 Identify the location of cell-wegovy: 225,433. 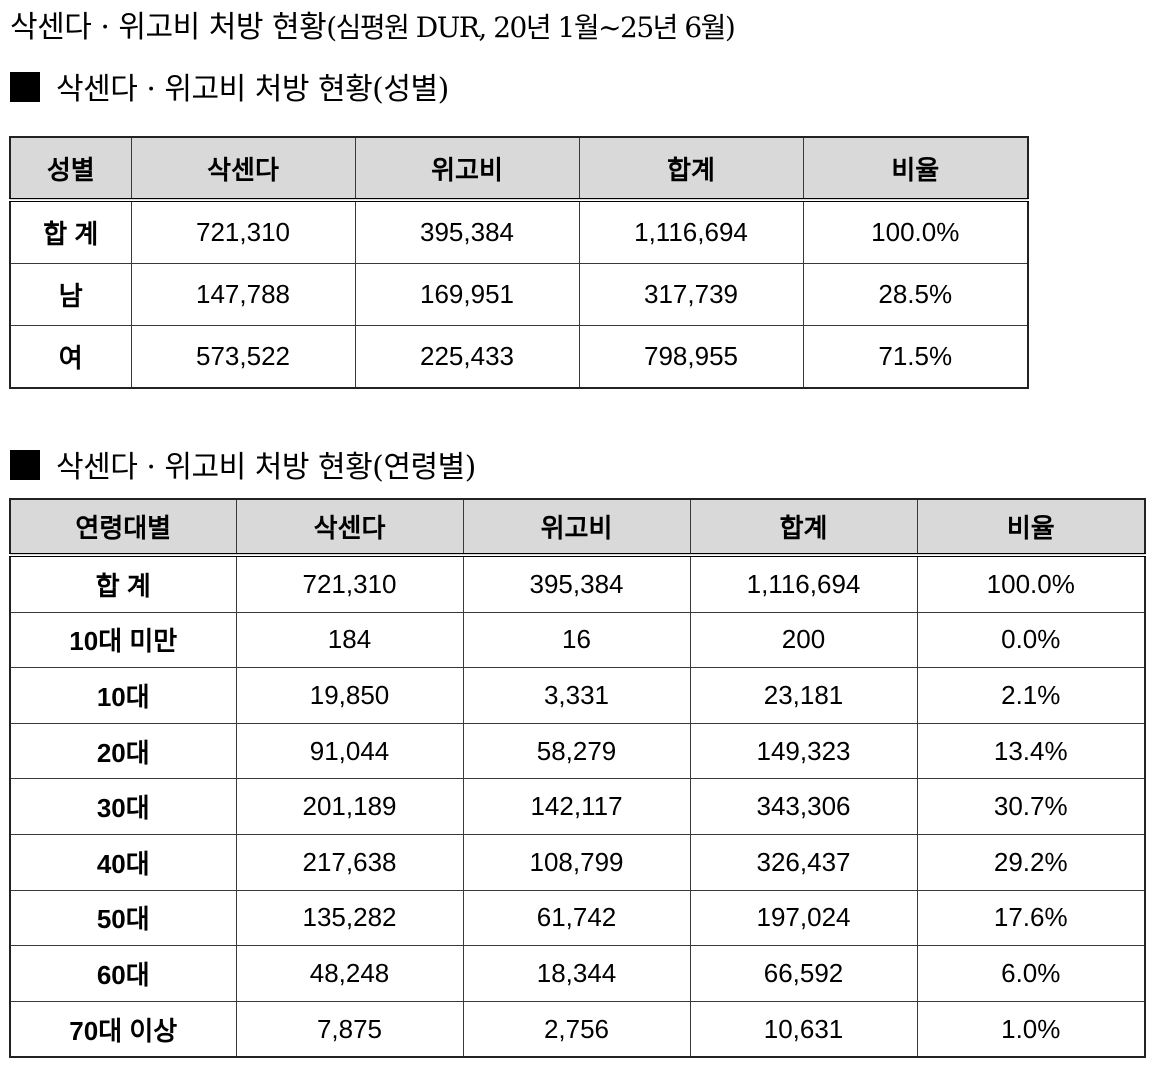
(467, 357).